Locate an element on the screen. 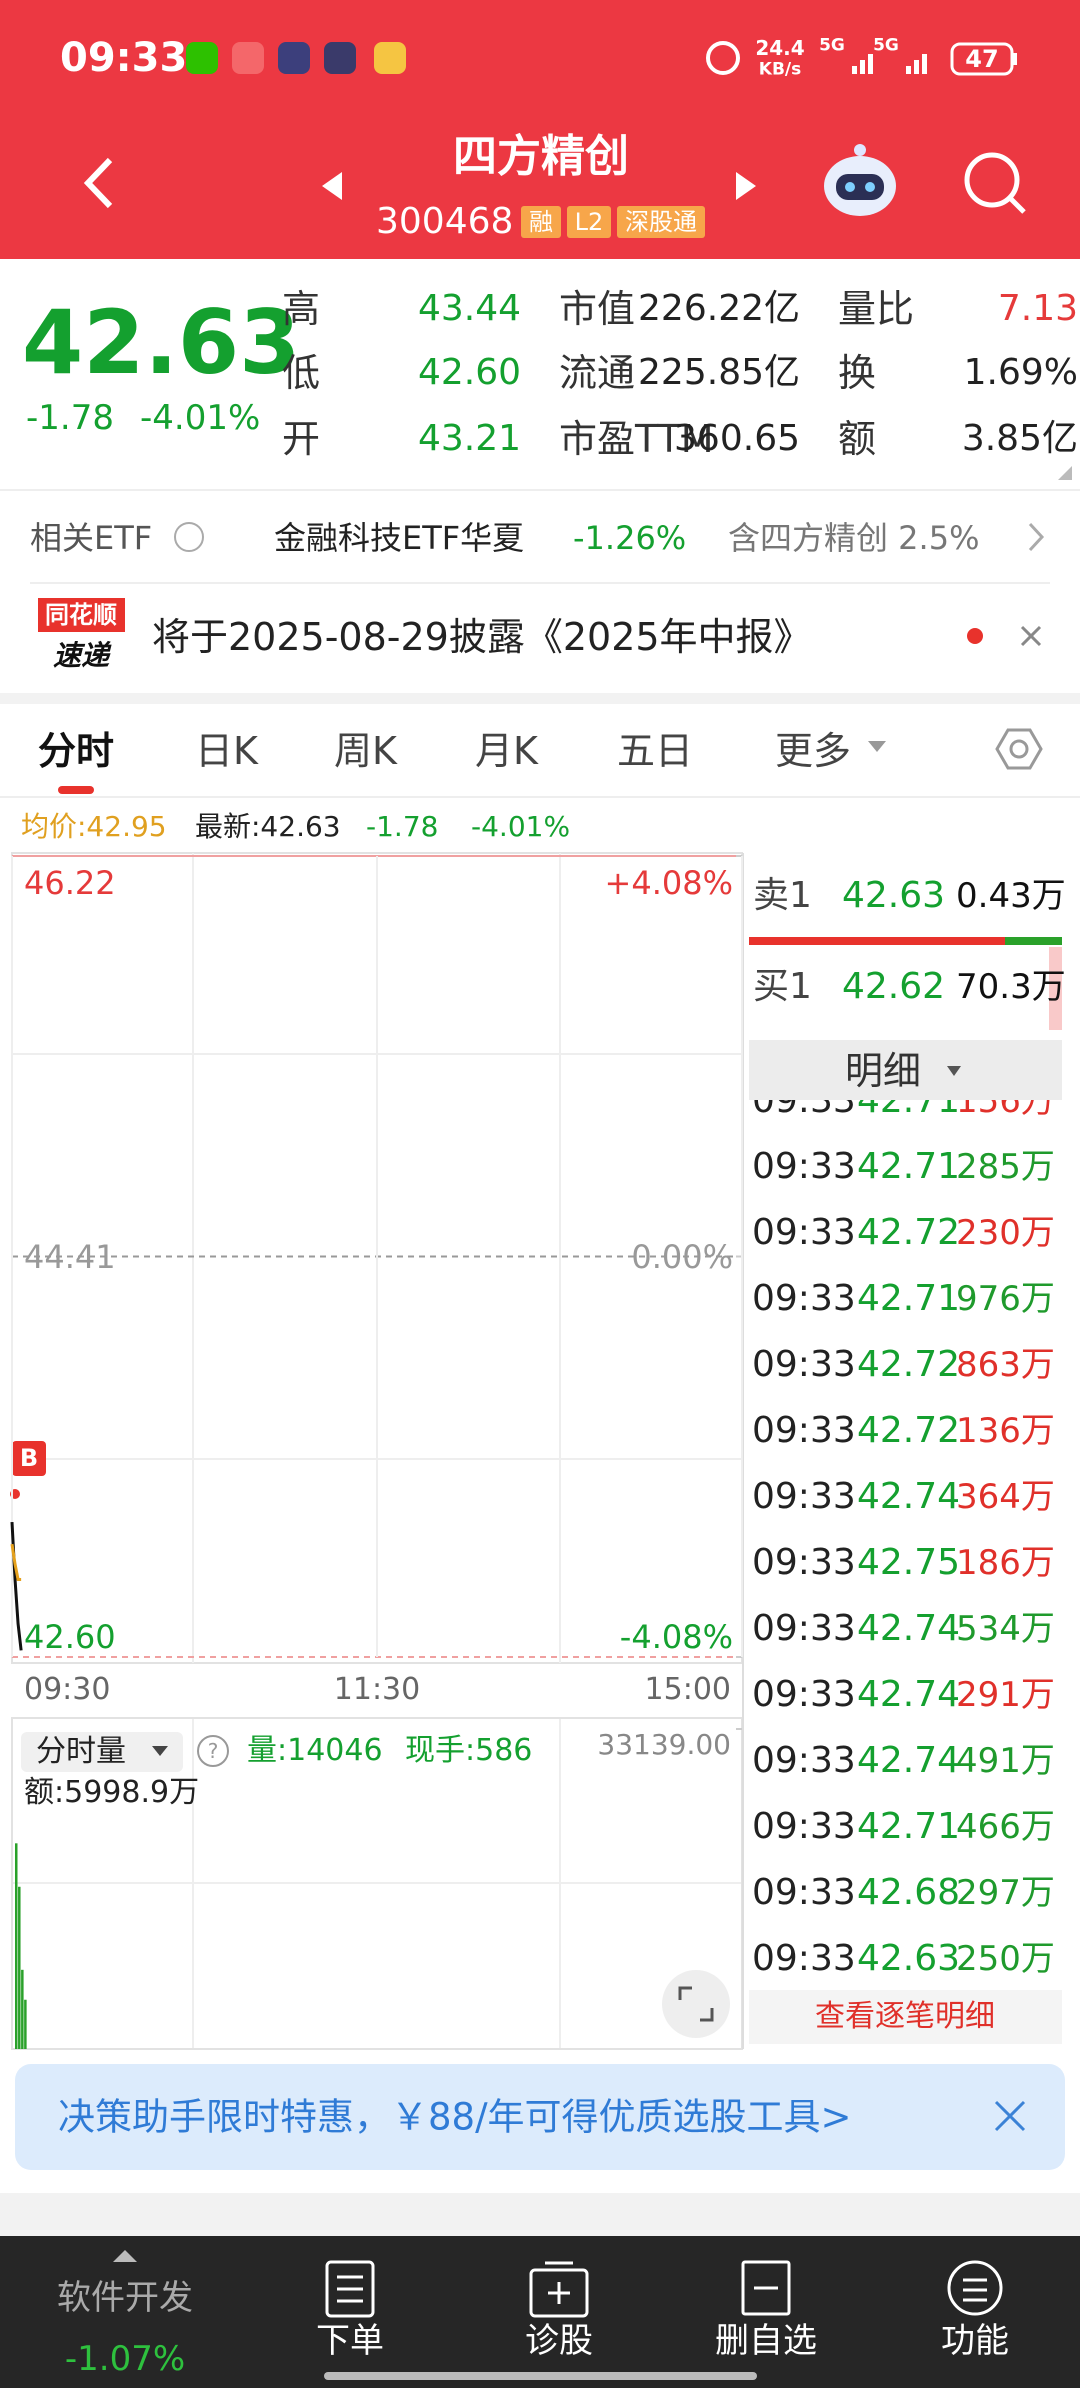 Image resolution: width=1080 pixels, height=2388 pixels. y2-tick-label: +4.08% is located at coordinates (668, 883).